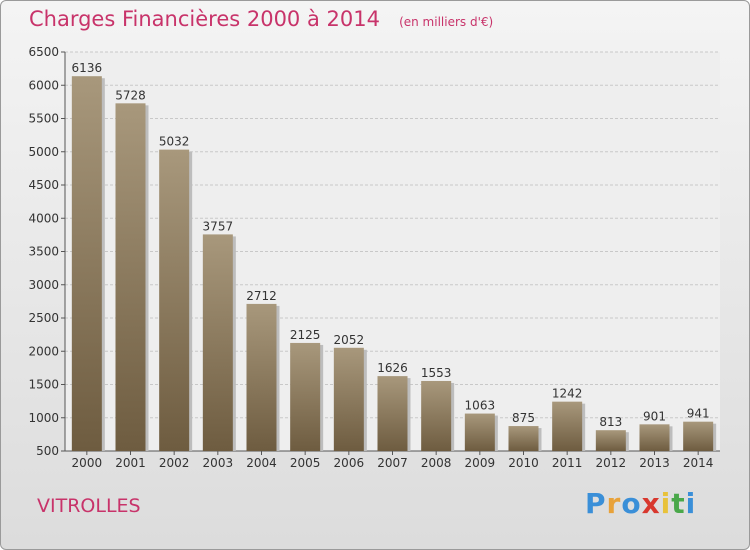  I want to click on data-label: 875, so click(523, 418).